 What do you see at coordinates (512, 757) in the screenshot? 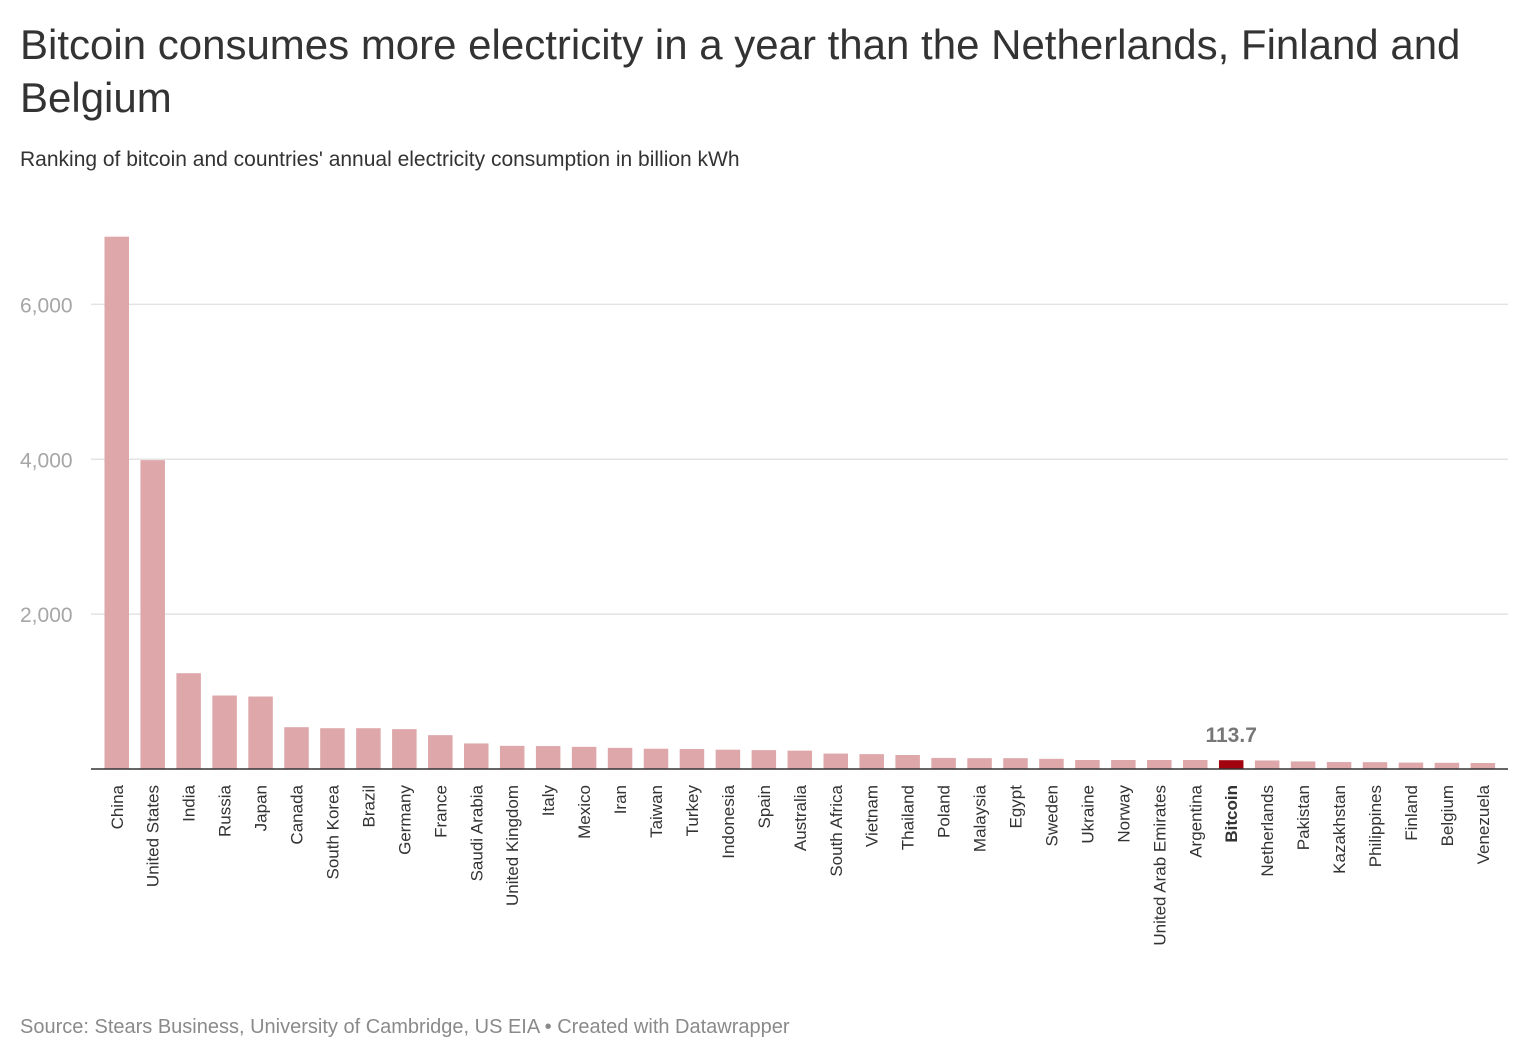
I see `bar-united-kingdom` at bounding box center [512, 757].